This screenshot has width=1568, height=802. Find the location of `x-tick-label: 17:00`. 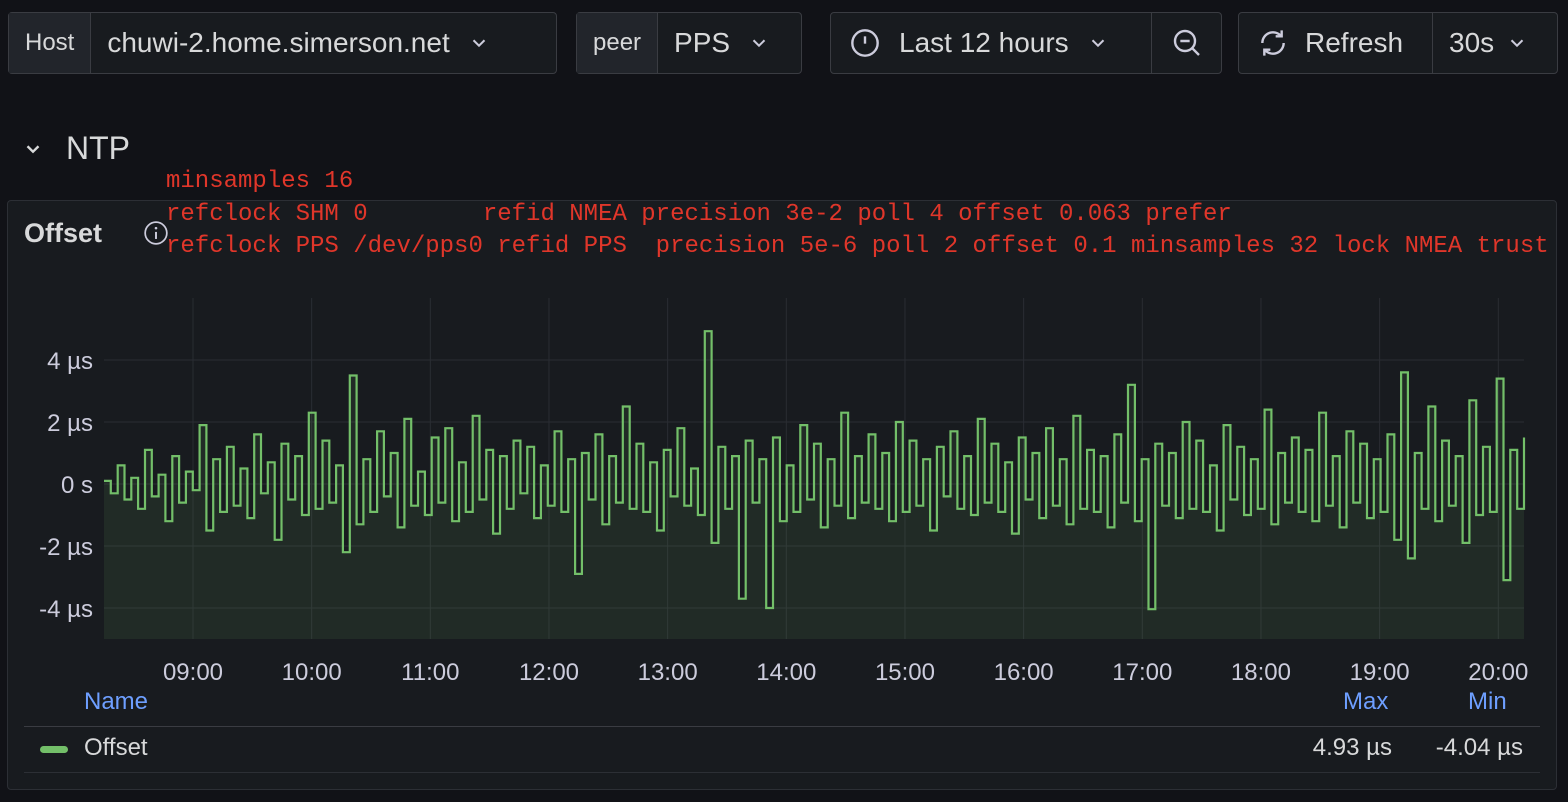

x-tick-label: 17:00 is located at coordinates (1142, 672).